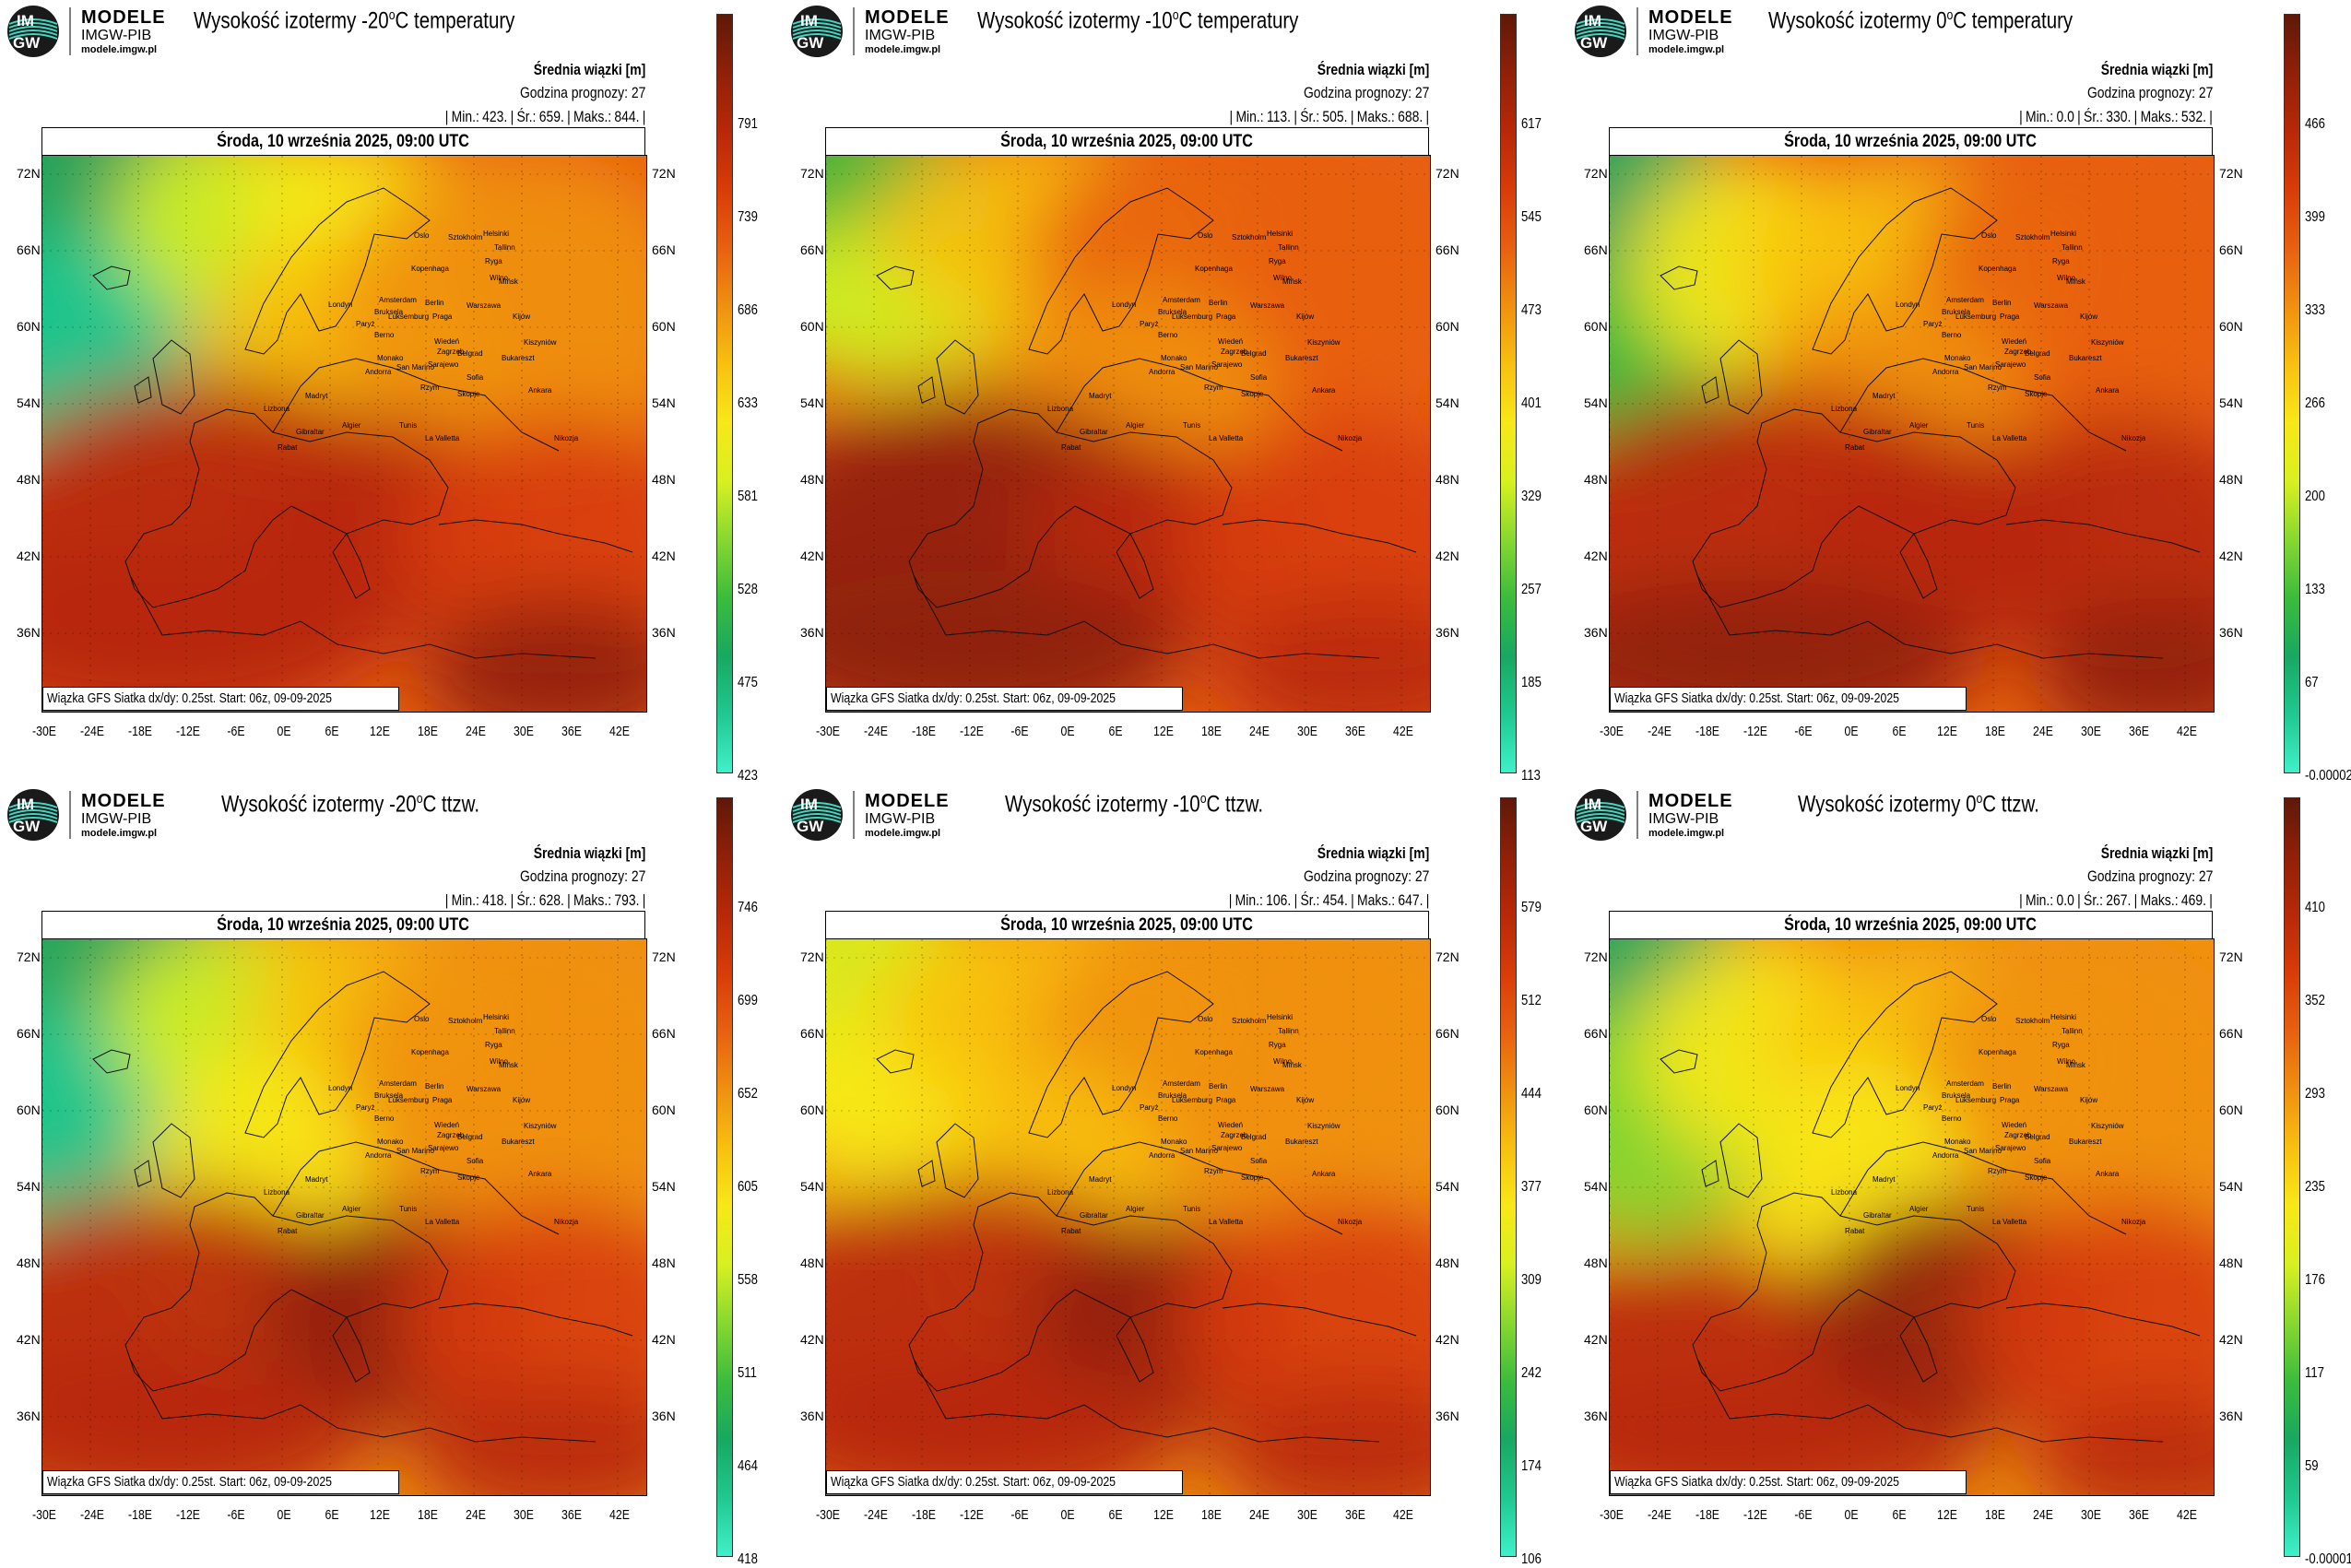  I want to click on colorbar-tick: 511, so click(748, 1373).